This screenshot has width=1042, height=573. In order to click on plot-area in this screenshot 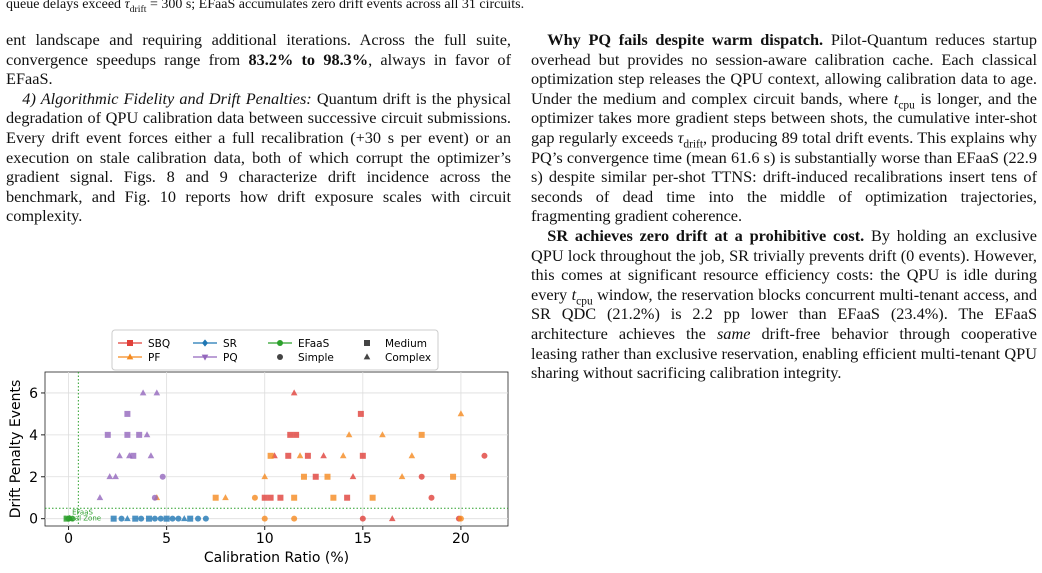, I will do `click(276, 449)`.